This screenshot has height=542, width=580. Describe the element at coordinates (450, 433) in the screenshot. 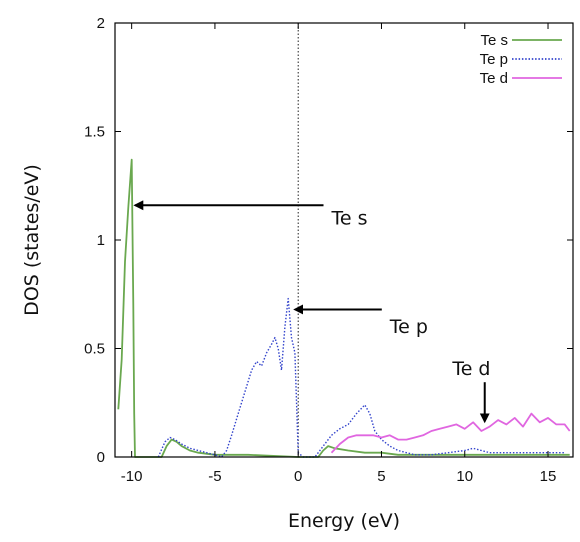

I see `series-line-te-d` at that location.